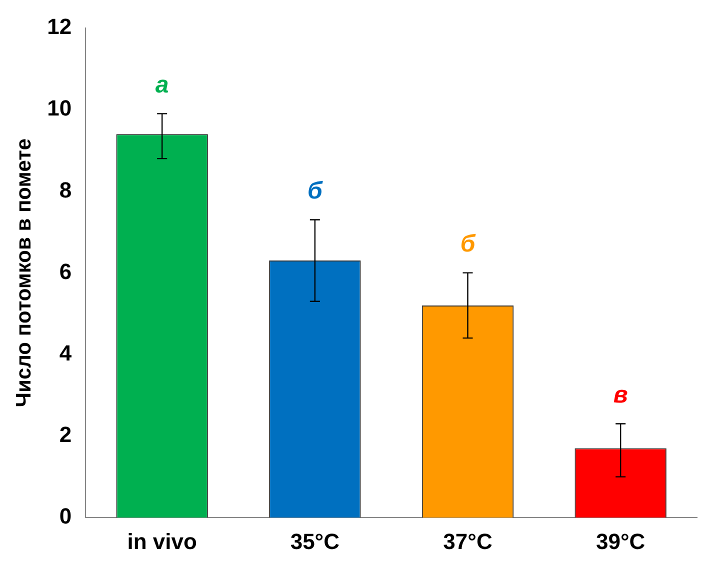  I want to click on y-axis-title: Число потомков в помете, so click(24, 273).